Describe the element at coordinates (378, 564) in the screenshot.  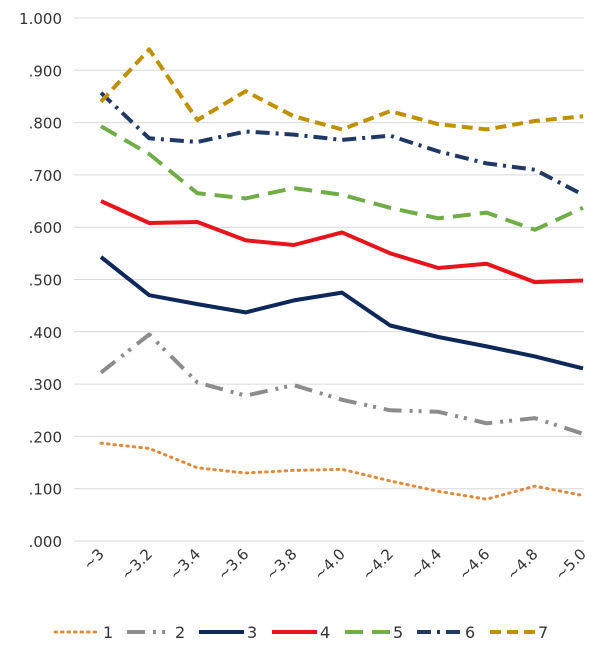
I see `x-tick-label: ~4.2` at that location.